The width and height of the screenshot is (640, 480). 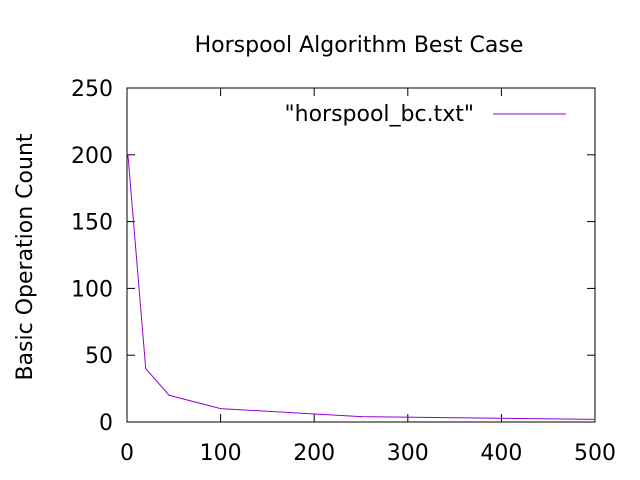 I want to click on y-tick-label: 50, so click(x=99, y=356).